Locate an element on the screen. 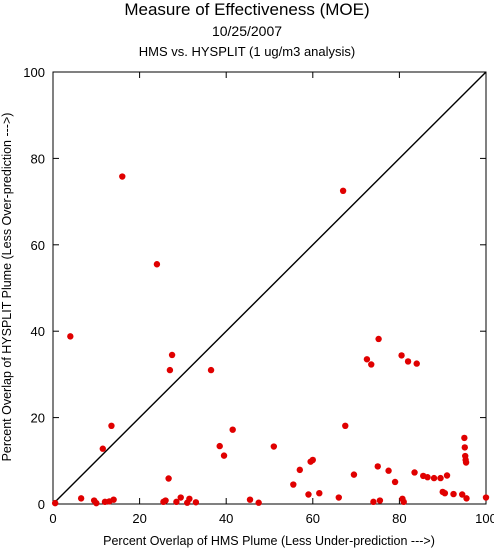 The image size is (494, 551). chart-subtitle-date: 10/25/2007 is located at coordinates (247, 31).